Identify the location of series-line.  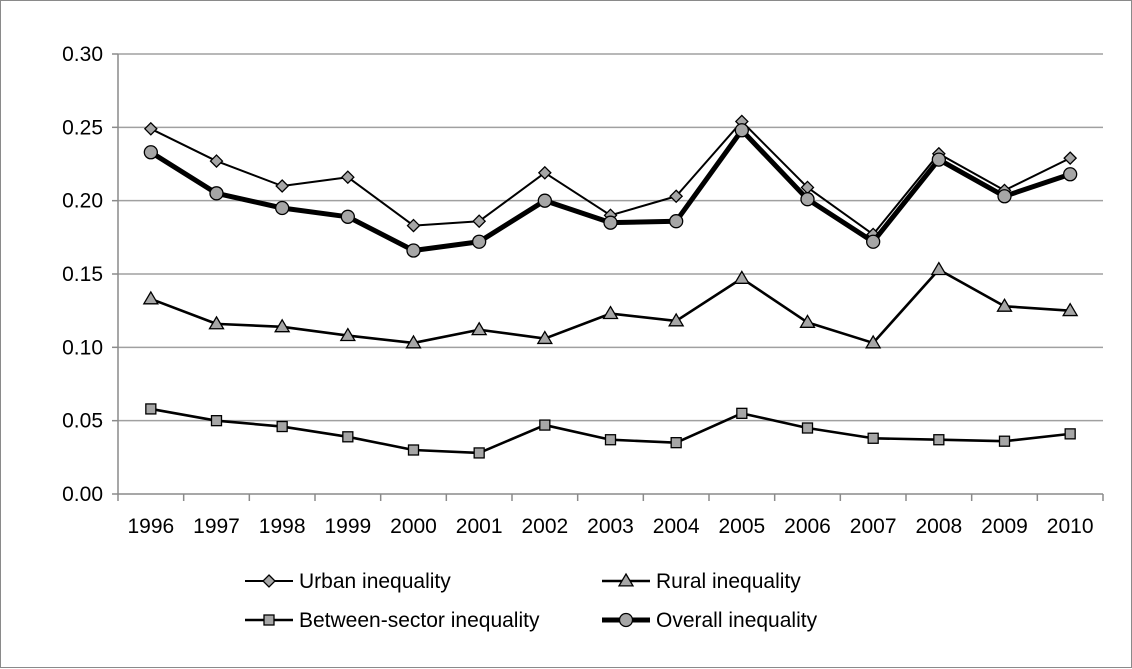
(610, 431).